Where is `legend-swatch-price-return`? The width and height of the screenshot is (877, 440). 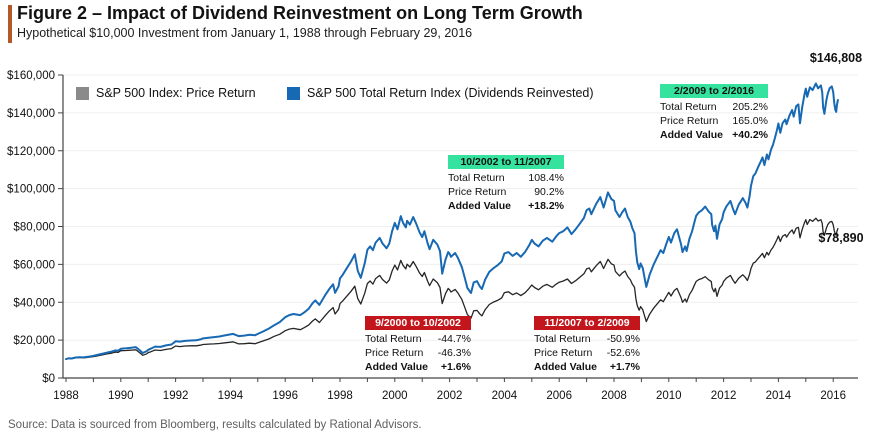 legend-swatch-price-return is located at coordinates (82, 93).